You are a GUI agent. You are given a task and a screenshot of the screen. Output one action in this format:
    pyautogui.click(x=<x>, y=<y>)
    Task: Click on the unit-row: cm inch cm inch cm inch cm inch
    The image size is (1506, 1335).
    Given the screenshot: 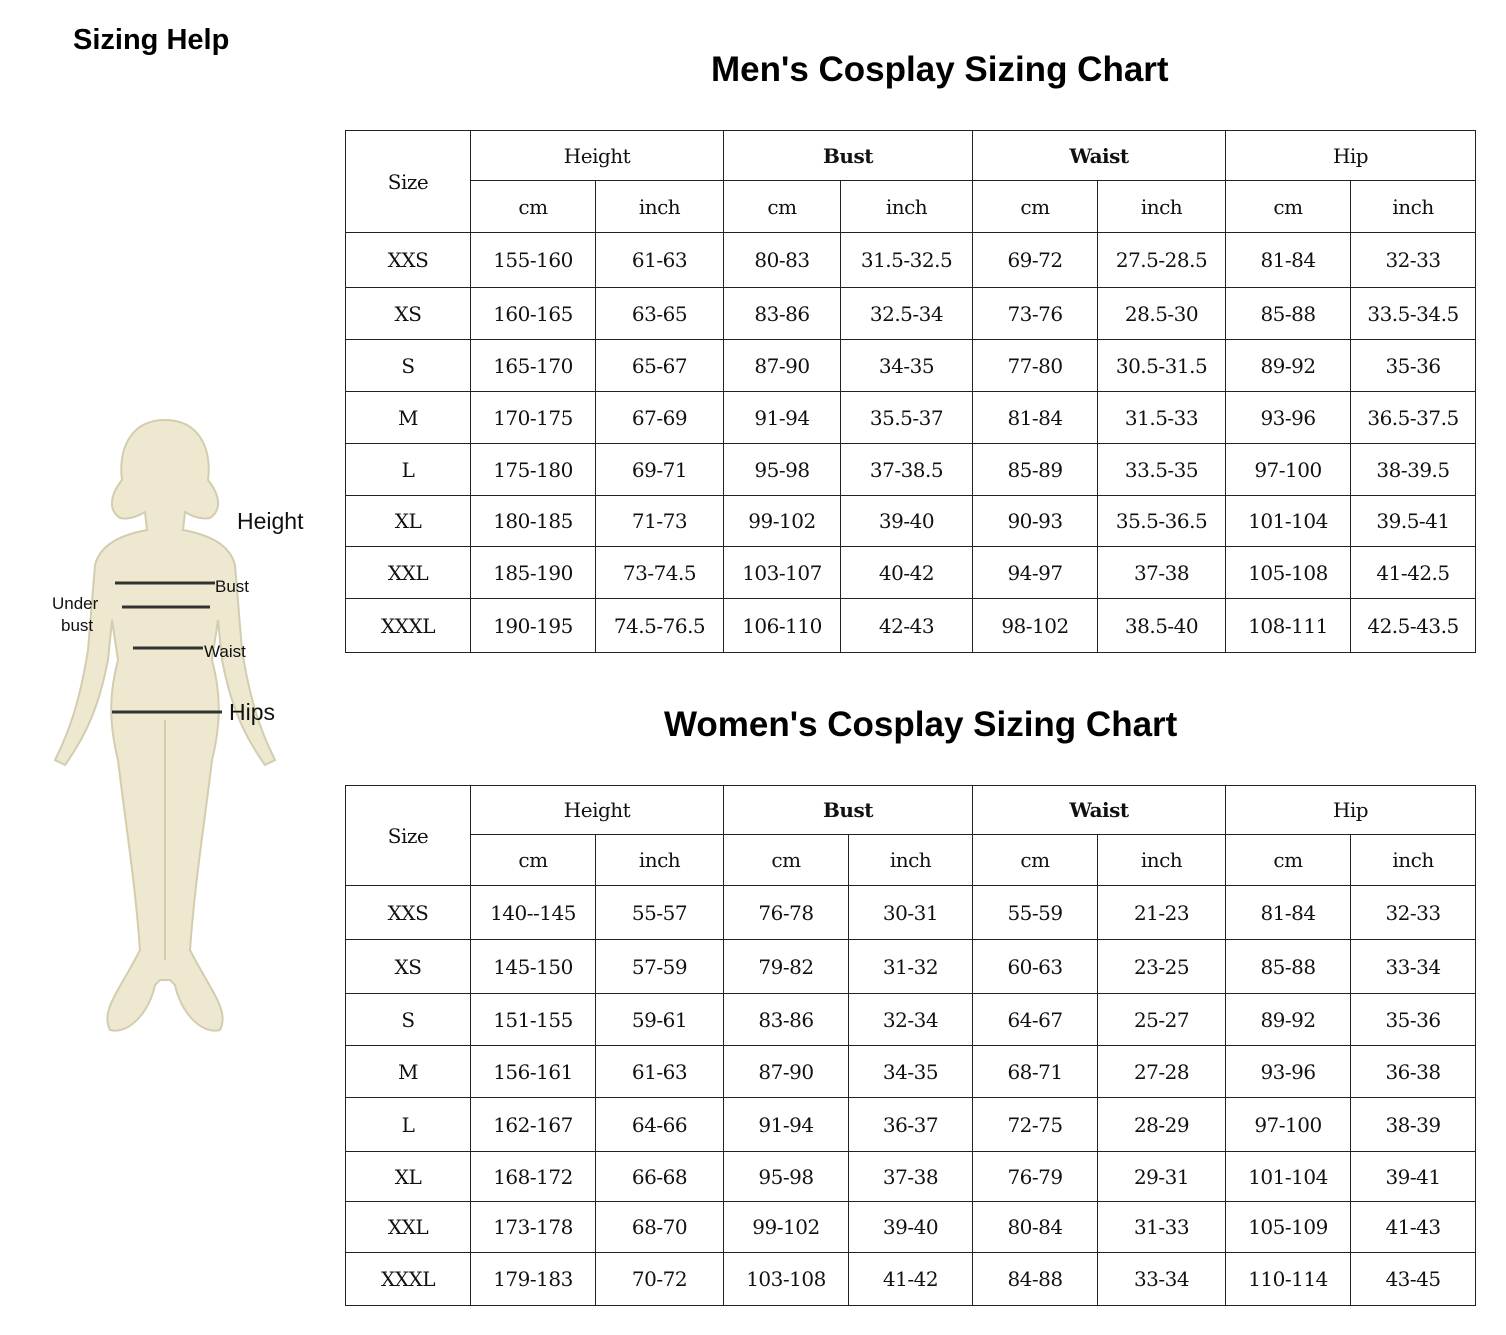 What is the action you would take?
    pyautogui.click(x=911, y=206)
    